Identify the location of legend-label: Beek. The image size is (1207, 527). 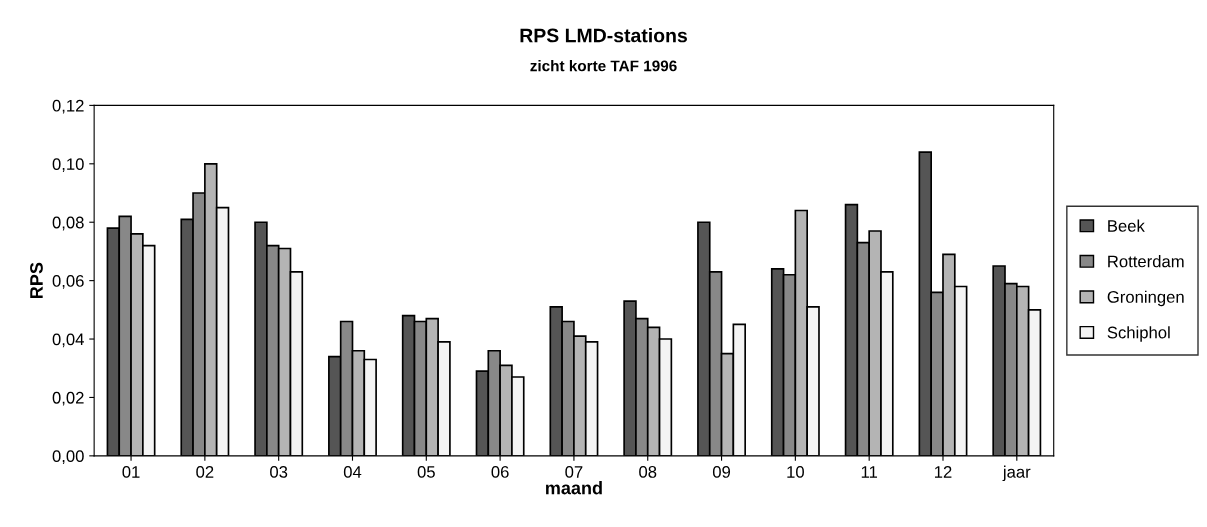
(1126, 225).